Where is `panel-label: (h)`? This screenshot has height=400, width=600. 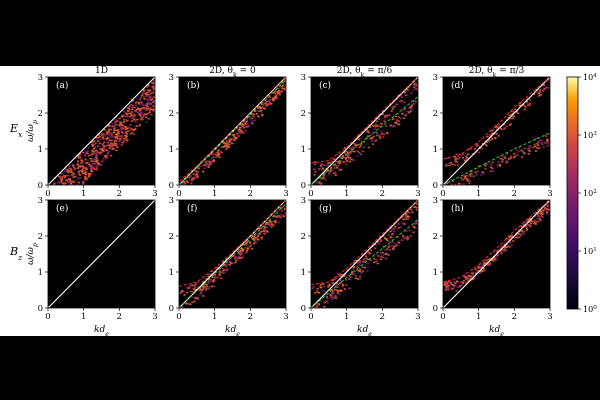
panel-label: (h) is located at coordinates (457, 208).